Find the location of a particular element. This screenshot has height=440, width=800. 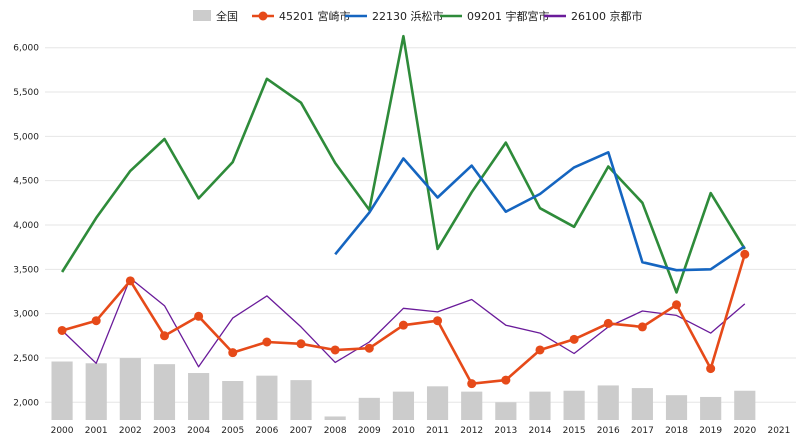

y-tick-label: 3,000 is located at coordinates (26, 315).